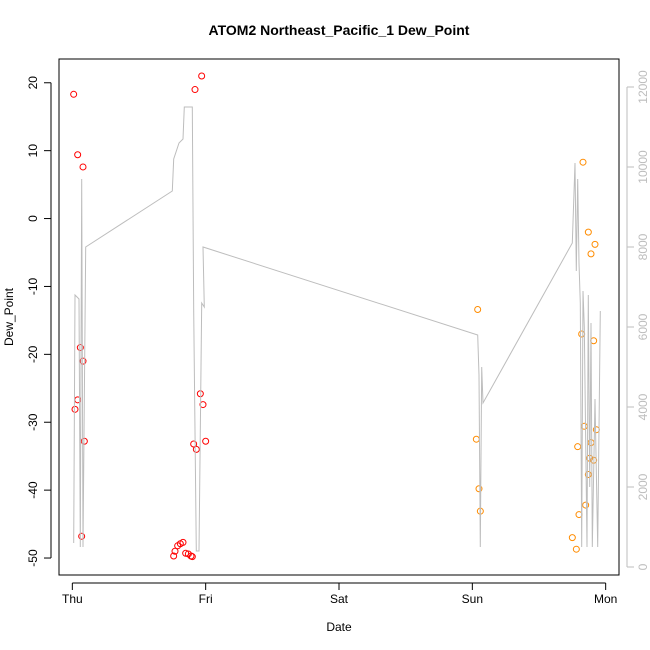  Describe the element at coordinates (33, 422) in the screenshot. I see `y-tick-label: -30` at that location.